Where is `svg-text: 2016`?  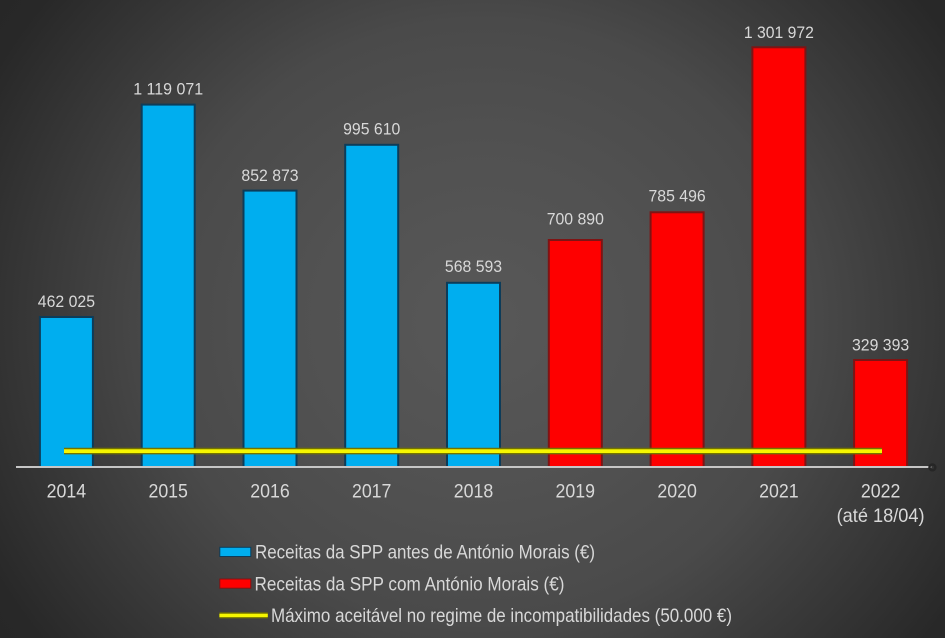
svg-text: 2016 is located at coordinates (270, 492).